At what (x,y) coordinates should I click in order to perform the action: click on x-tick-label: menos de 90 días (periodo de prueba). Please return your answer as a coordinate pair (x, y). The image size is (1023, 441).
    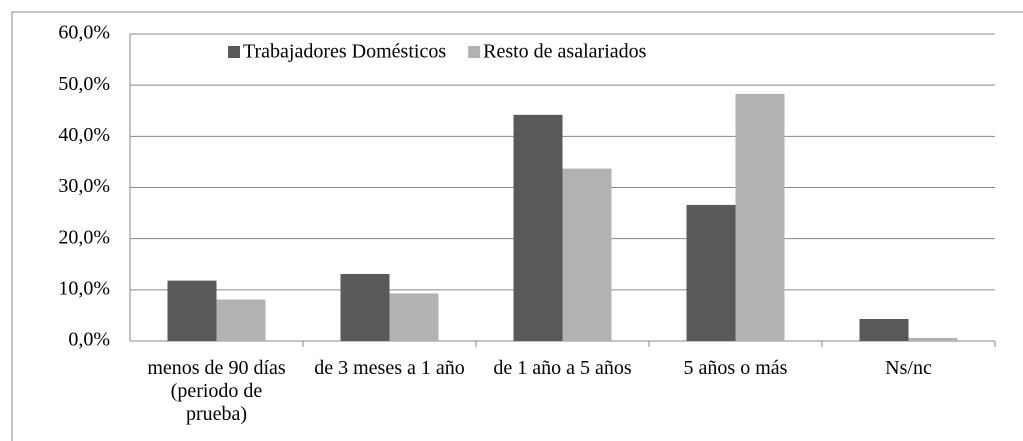
    Looking at the image, I should click on (216, 391).